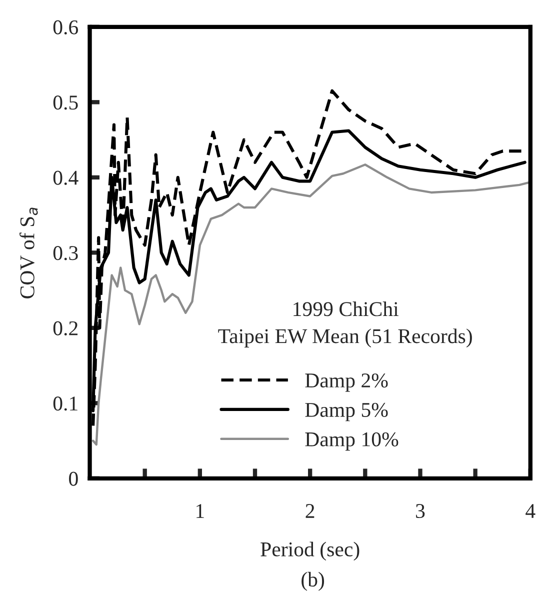 The height and width of the screenshot is (598, 544). I want to click on x-tick-label: 1, so click(200, 511).